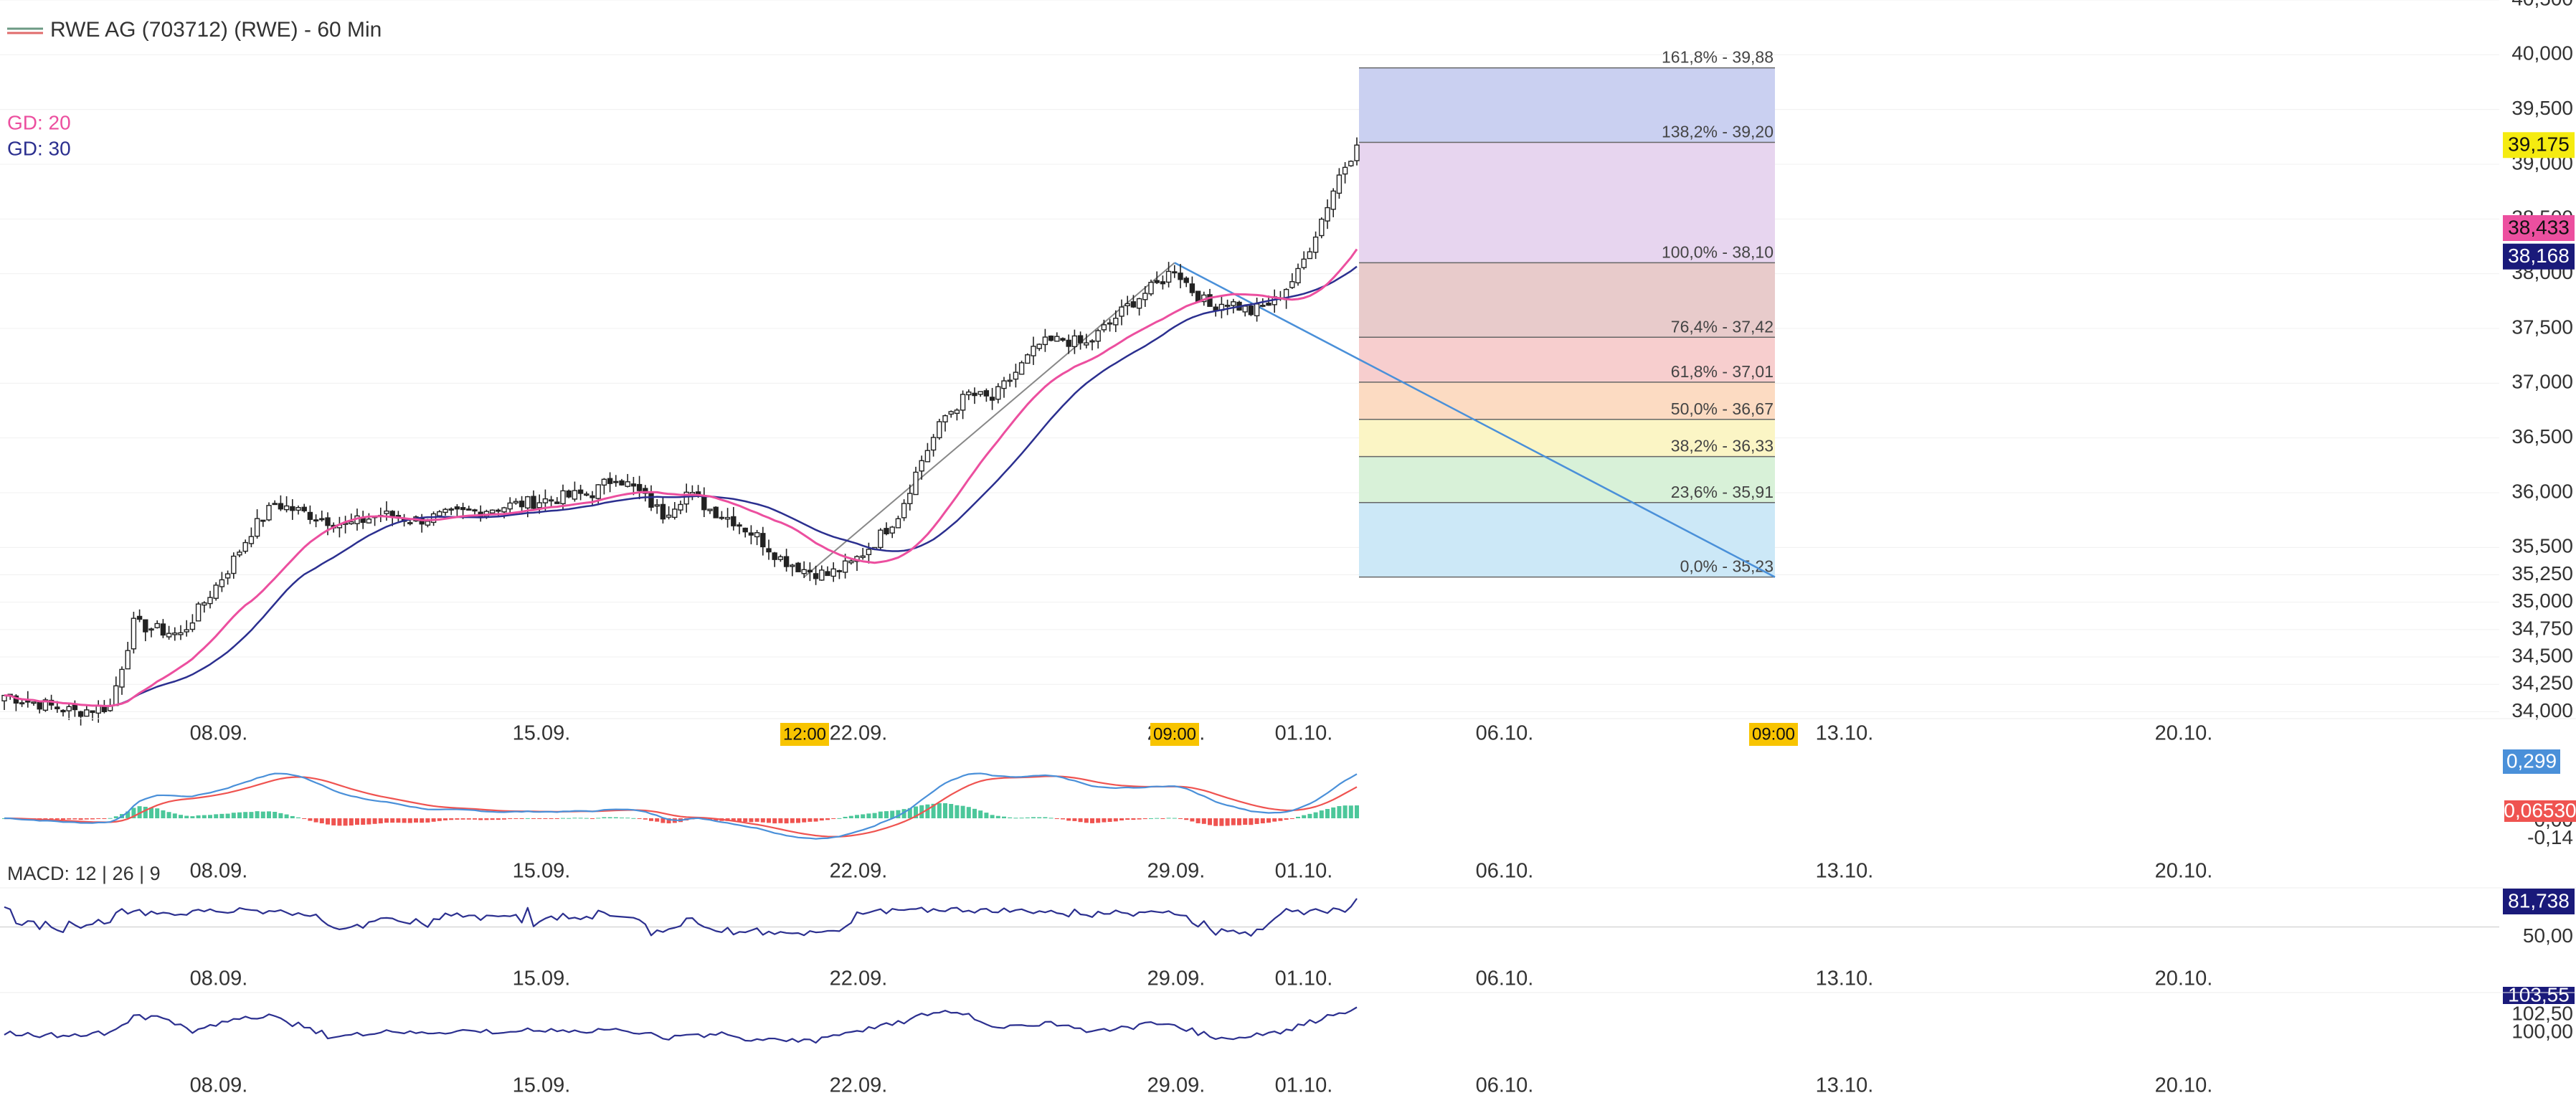 This screenshot has width=2576, height=1103. I want to click on osc-value-tag-bg, so click(2539, 902).